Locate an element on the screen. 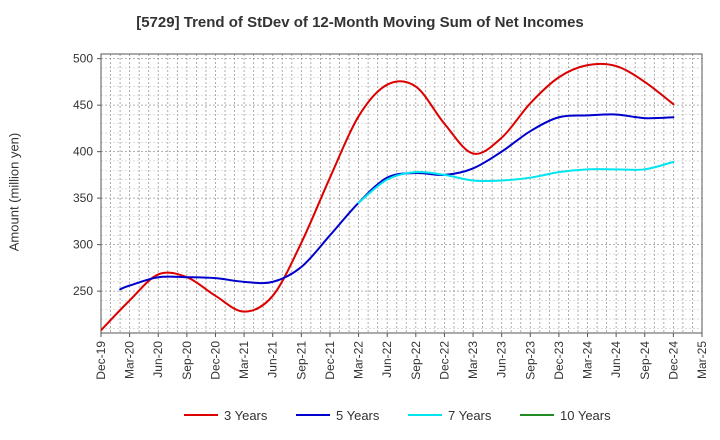 The width and height of the screenshot is (720, 440). x-tick-label: Mar-24 is located at coordinates (588, 360).